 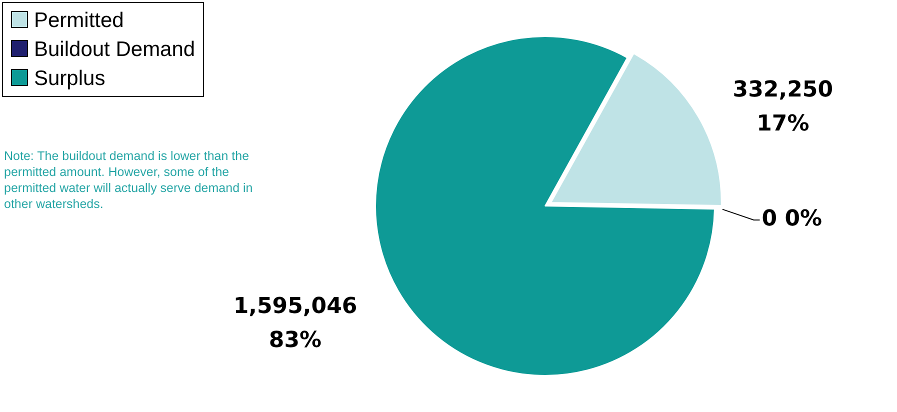 What do you see at coordinates (70, 78) in the screenshot?
I see `legend-label: Surplus` at bounding box center [70, 78].